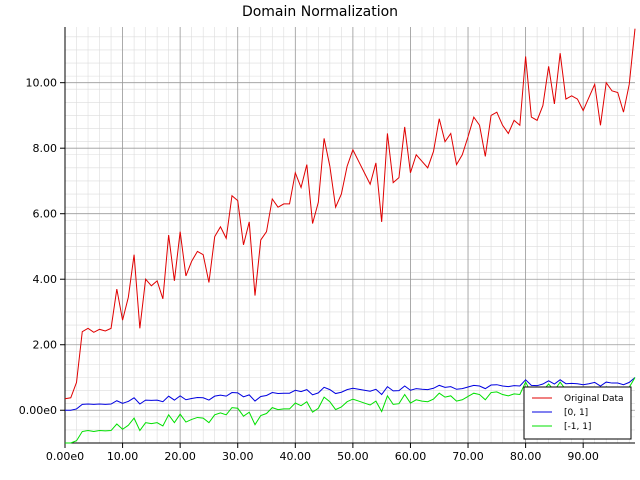 The image size is (640, 480). What do you see at coordinates (45, 345) in the screenshot?
I see `y-tick-label: 2.00` at bounding box center [45, 345].